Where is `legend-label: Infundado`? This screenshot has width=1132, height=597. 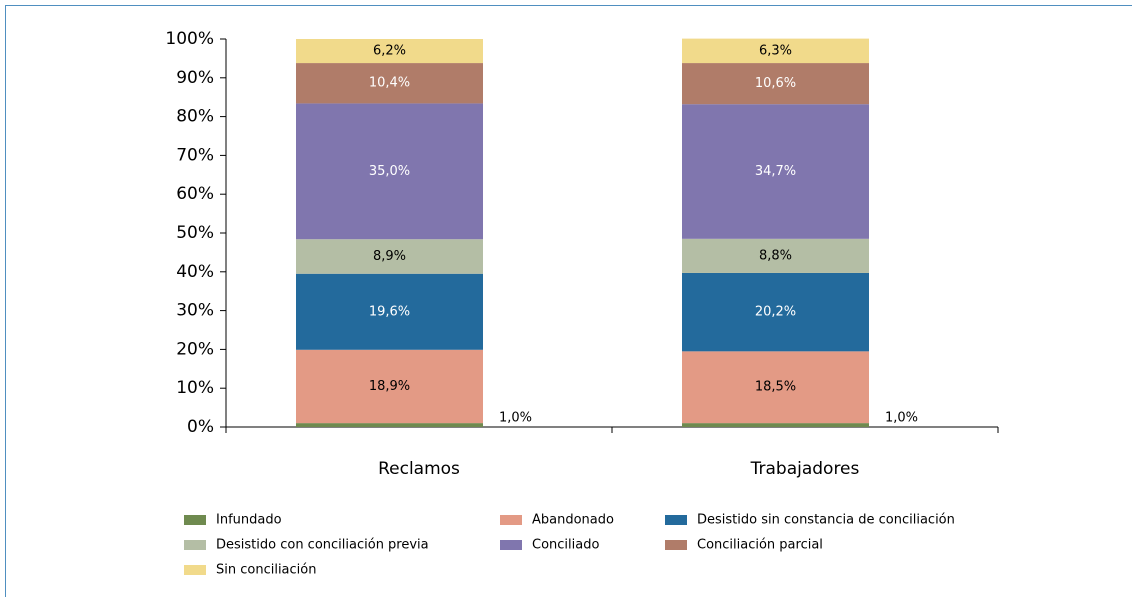
legend-label: Infundado is located at coordinates (249, 520).